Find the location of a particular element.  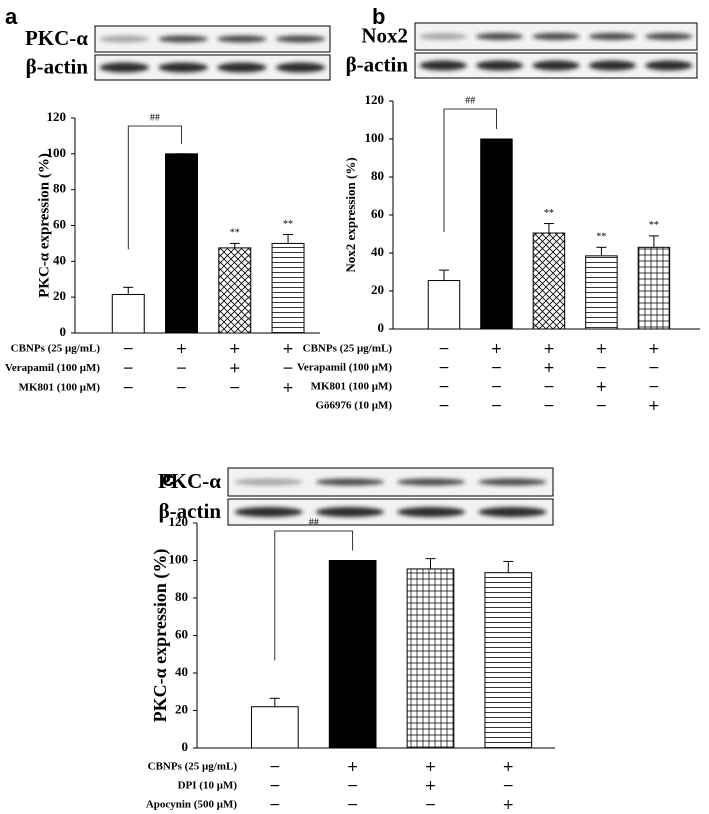

treatment-name: CBNPs (25 μg/mL) is located at coordinates (193, 767).